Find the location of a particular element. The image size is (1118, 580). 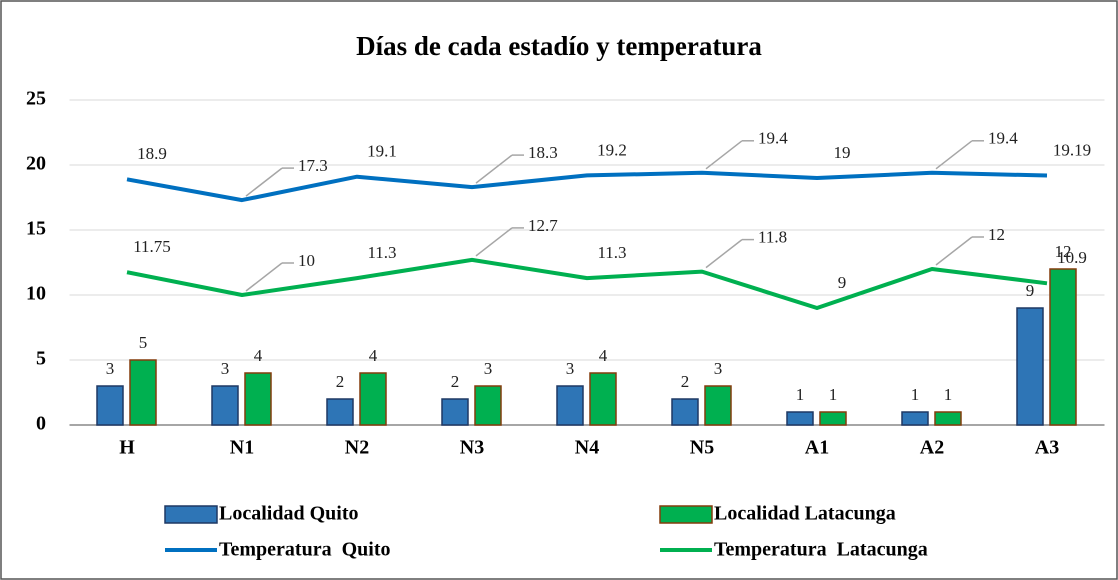

chart-title: Días de cada estadío y temperatura is located at coordinates (559, 46).